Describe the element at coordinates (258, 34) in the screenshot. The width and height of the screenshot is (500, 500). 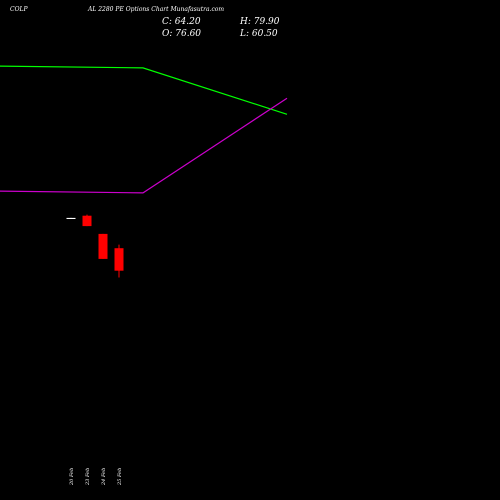
I see `low-value: L: 60.50` at that location.